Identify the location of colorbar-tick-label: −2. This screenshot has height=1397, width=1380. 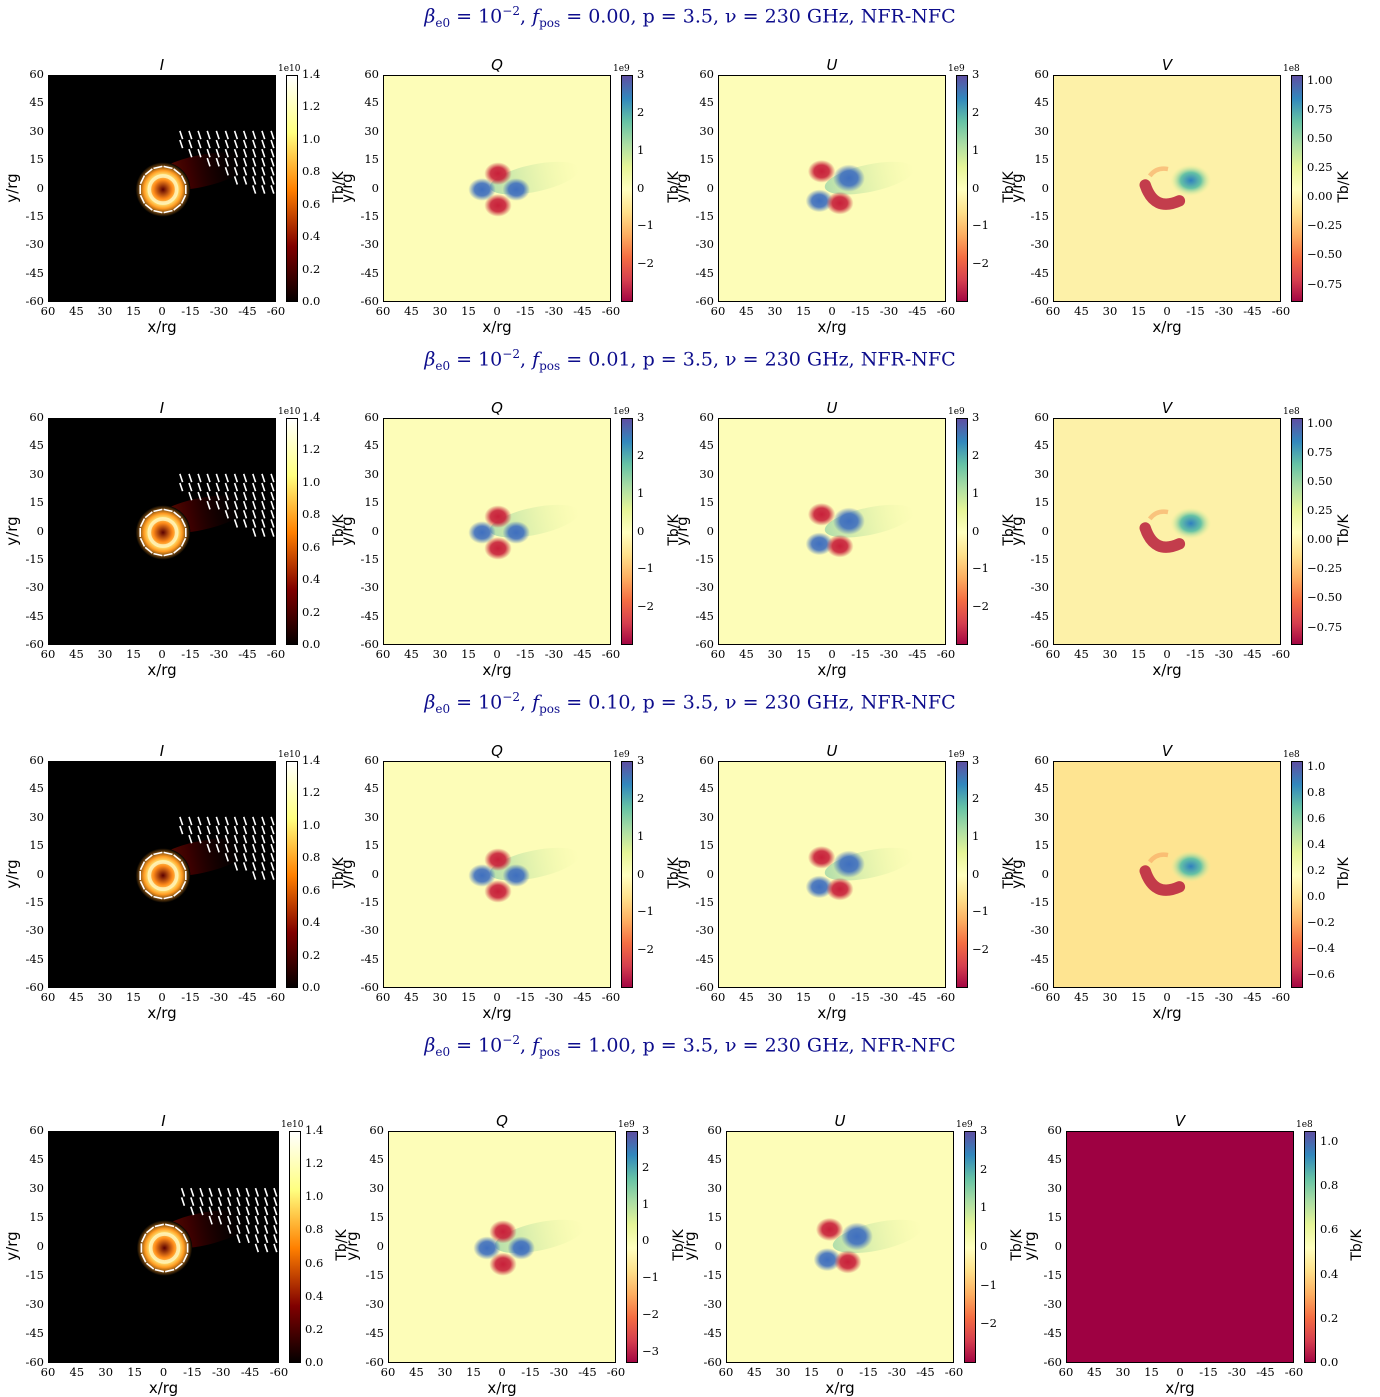
(645, 606).